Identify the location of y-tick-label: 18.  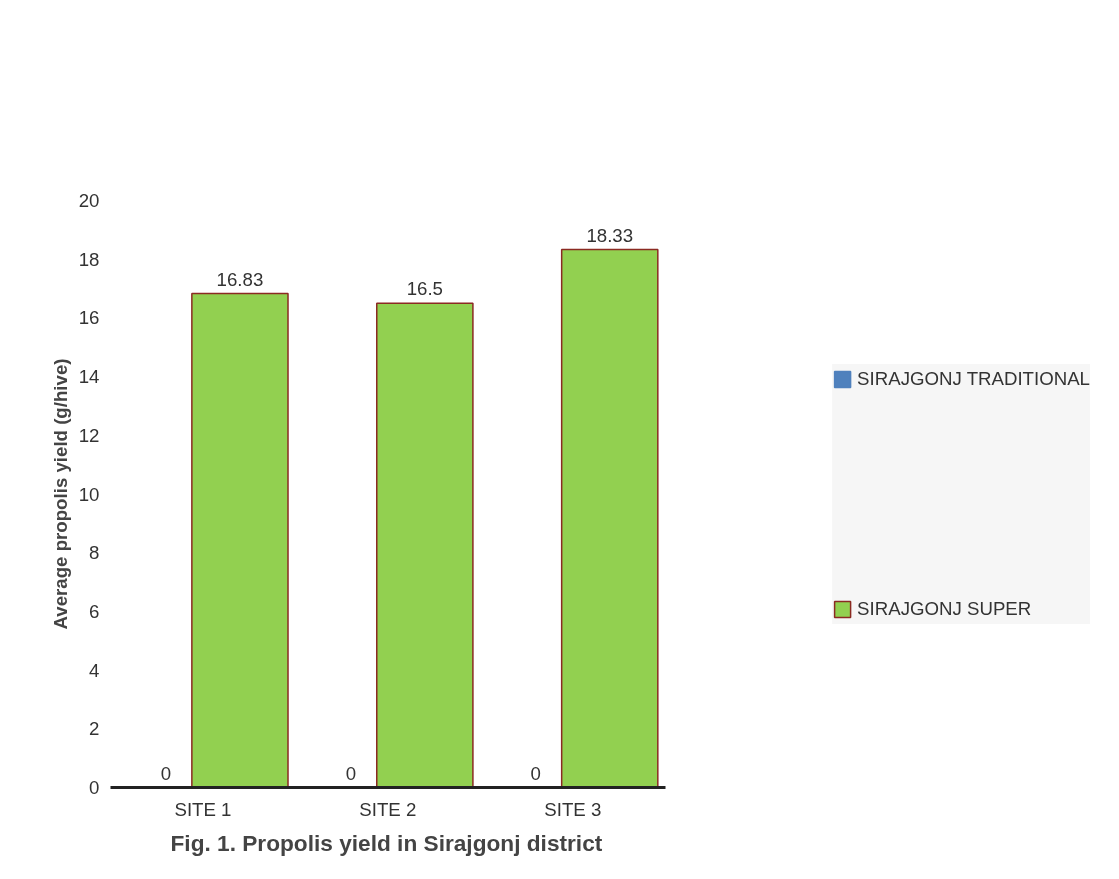
(89, 259).